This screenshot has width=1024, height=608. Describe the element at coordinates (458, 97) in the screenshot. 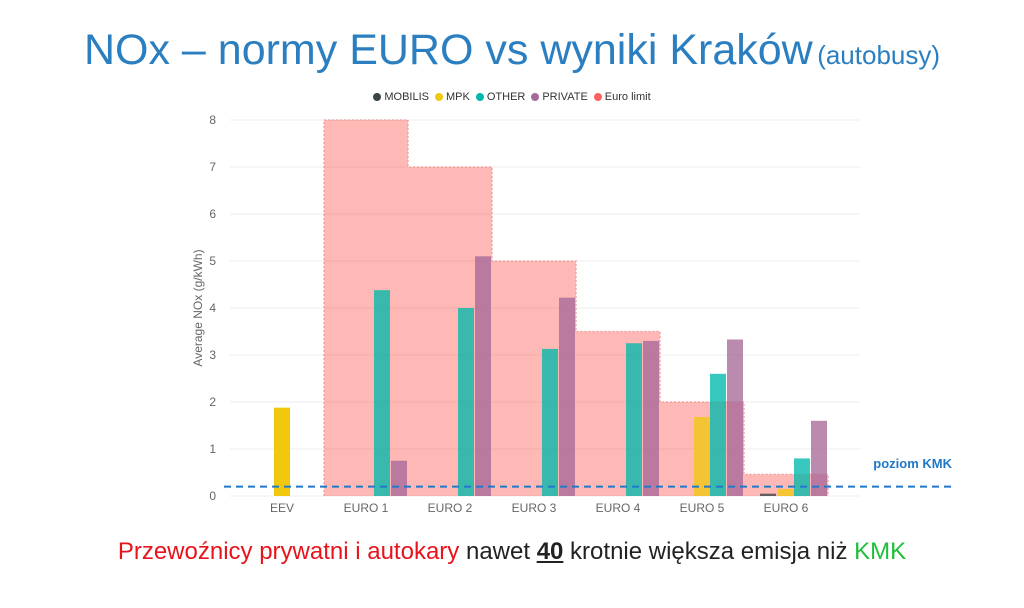

I see `legend-label: MPK` at that location.